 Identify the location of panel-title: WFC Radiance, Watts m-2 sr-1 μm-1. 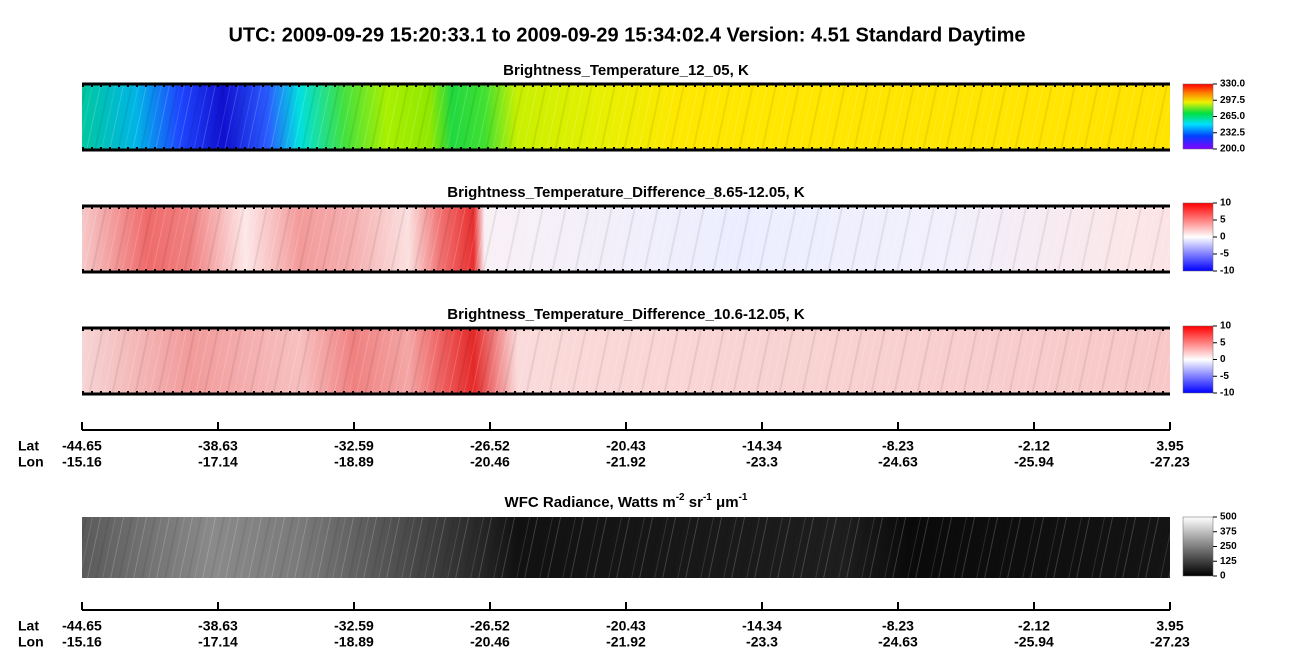
(626, 501).